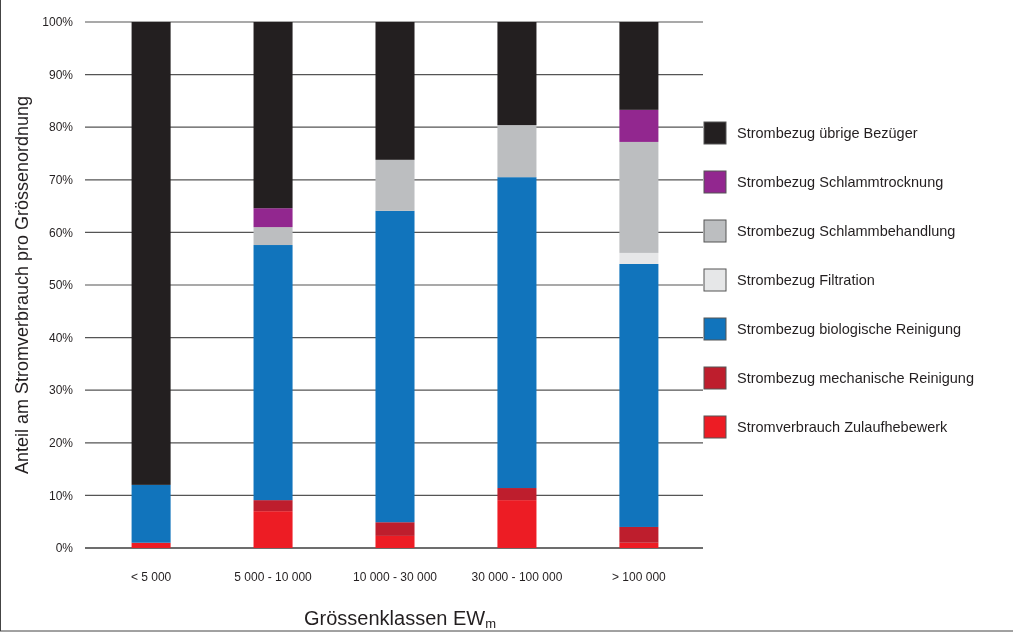  Describe the element at coordinates (151, 577) in the screenshot. I see `x-tick-label: < 5 000` at that location.